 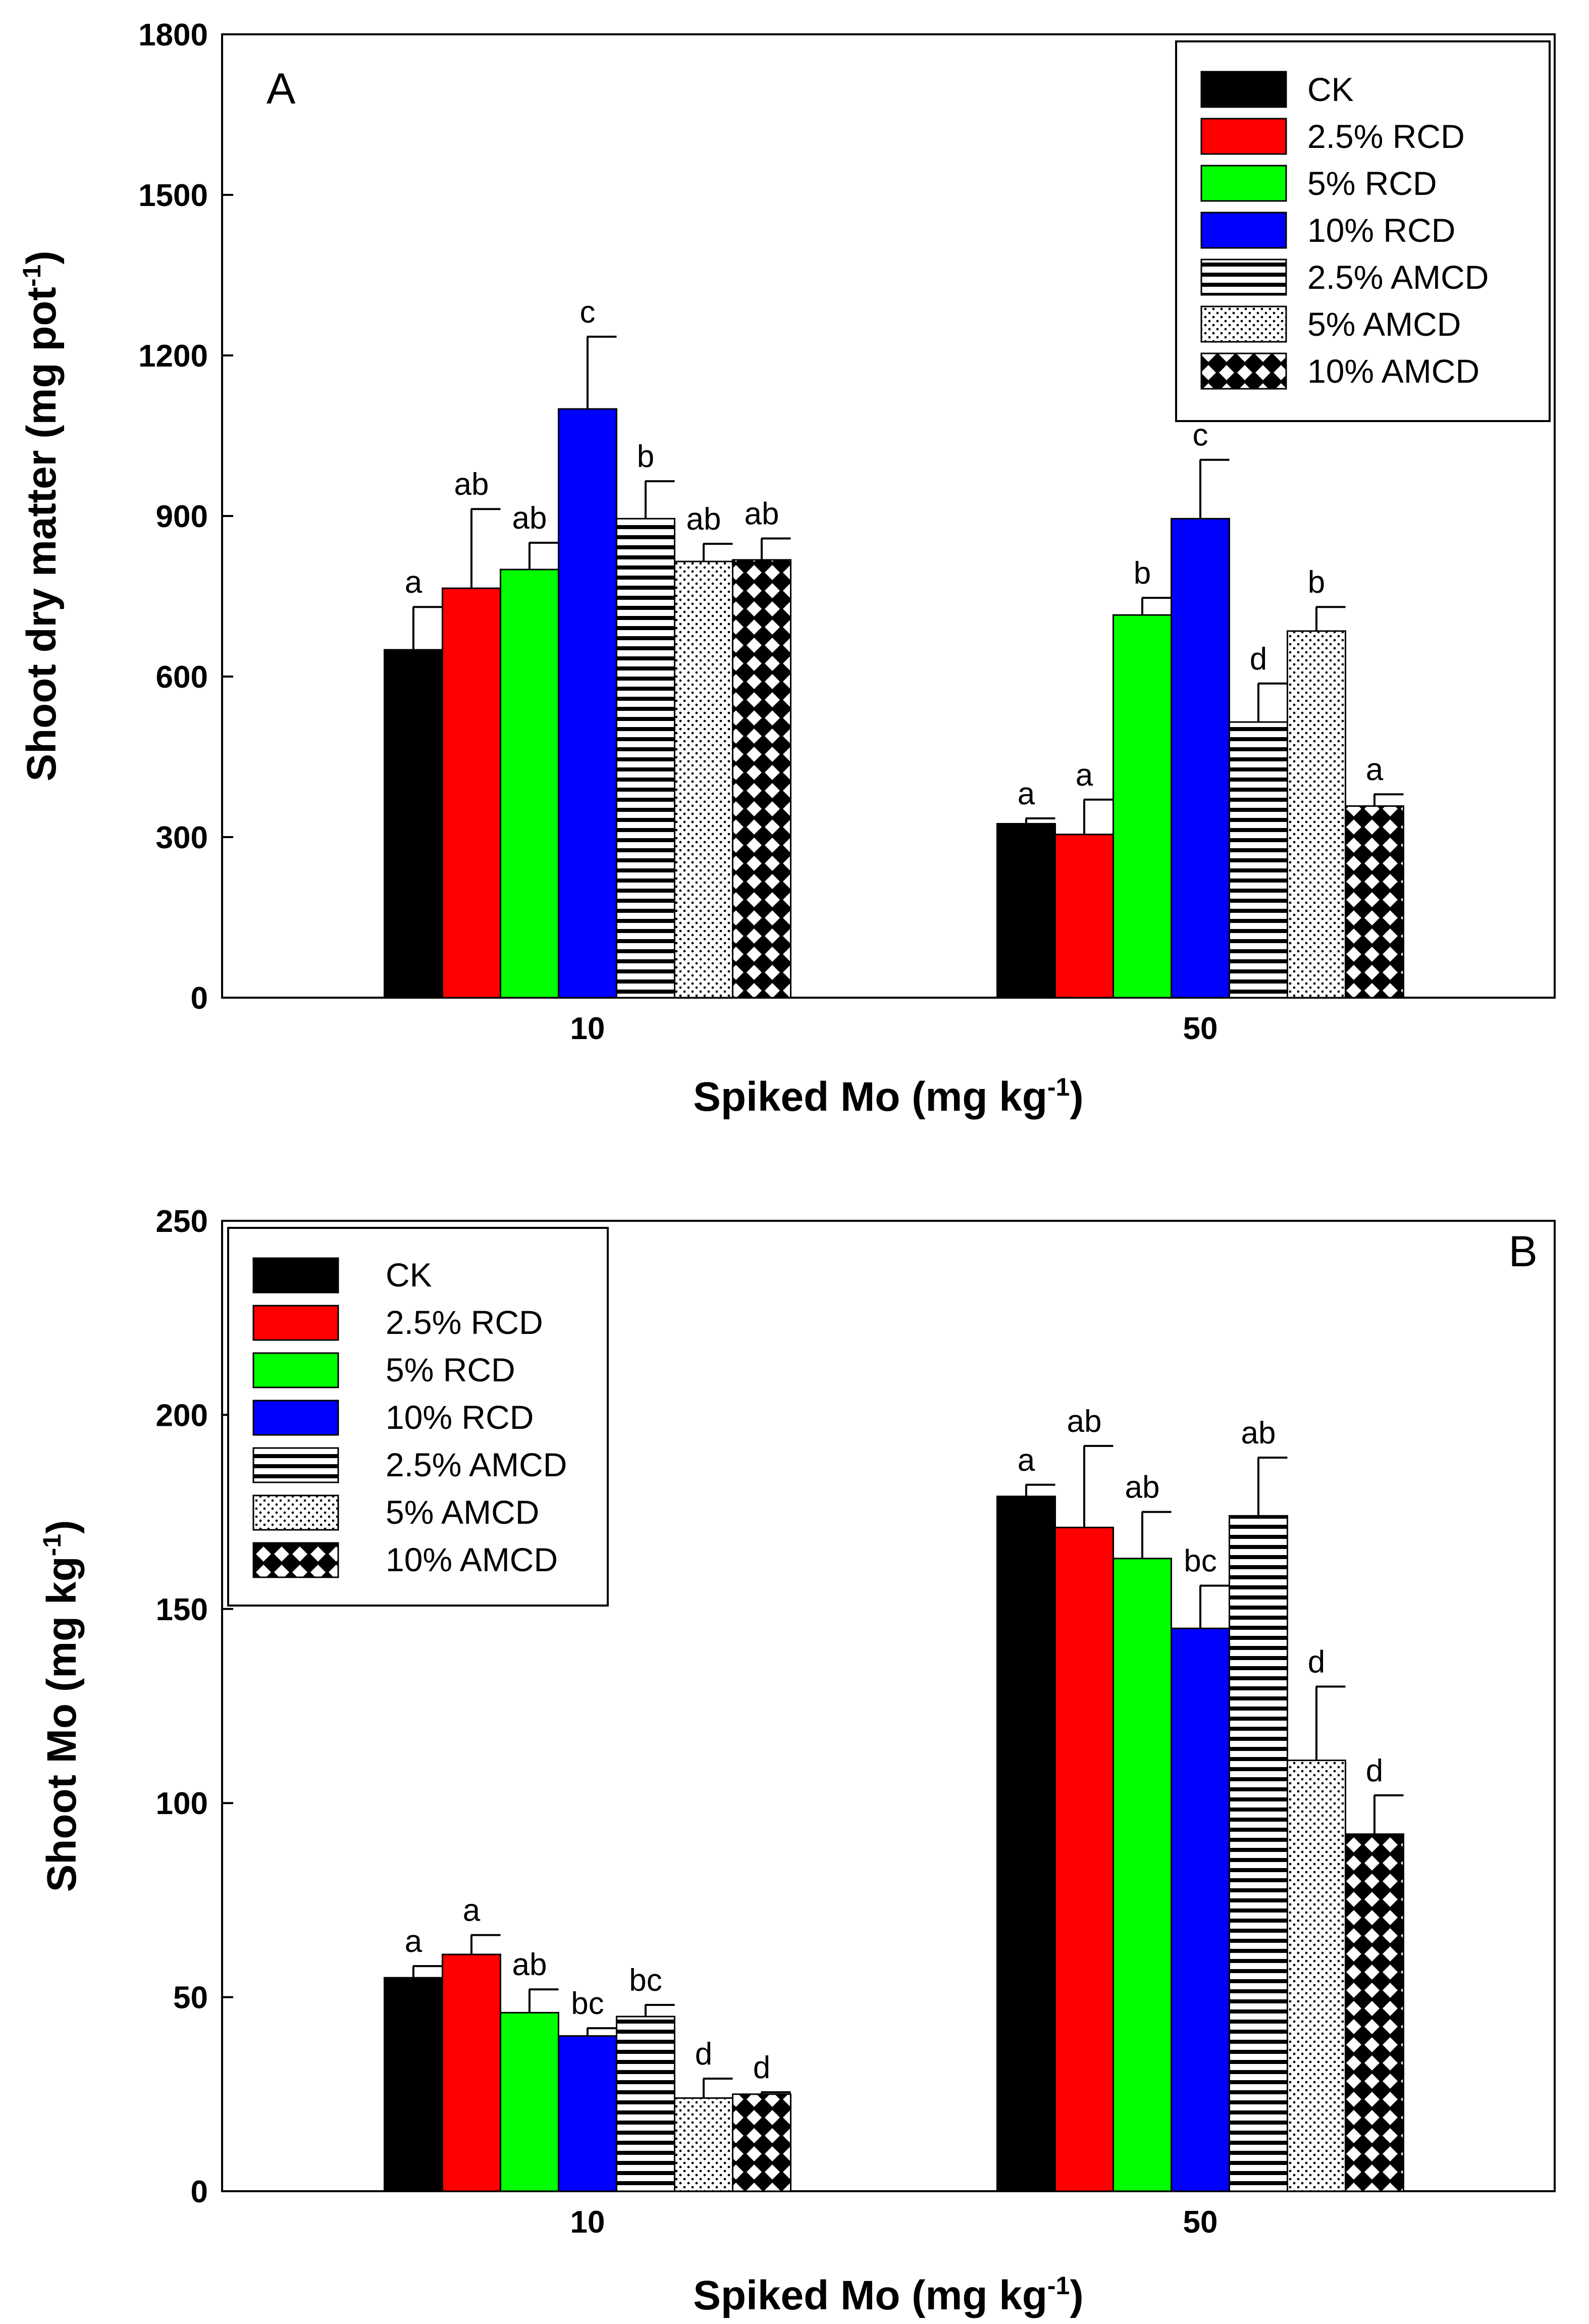 I want to click on y-tick-label: 1200, so click(x=173, y=357).